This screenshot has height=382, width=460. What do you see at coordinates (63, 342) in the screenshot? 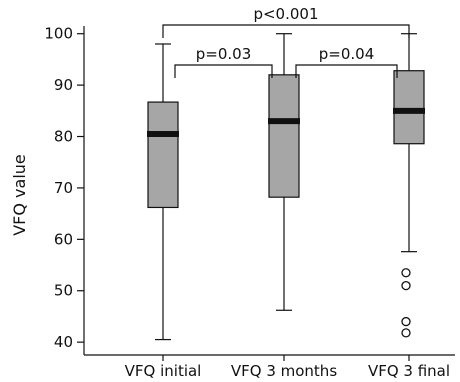
I see `y-tick-label: 40` at bounding box center [63, 342].